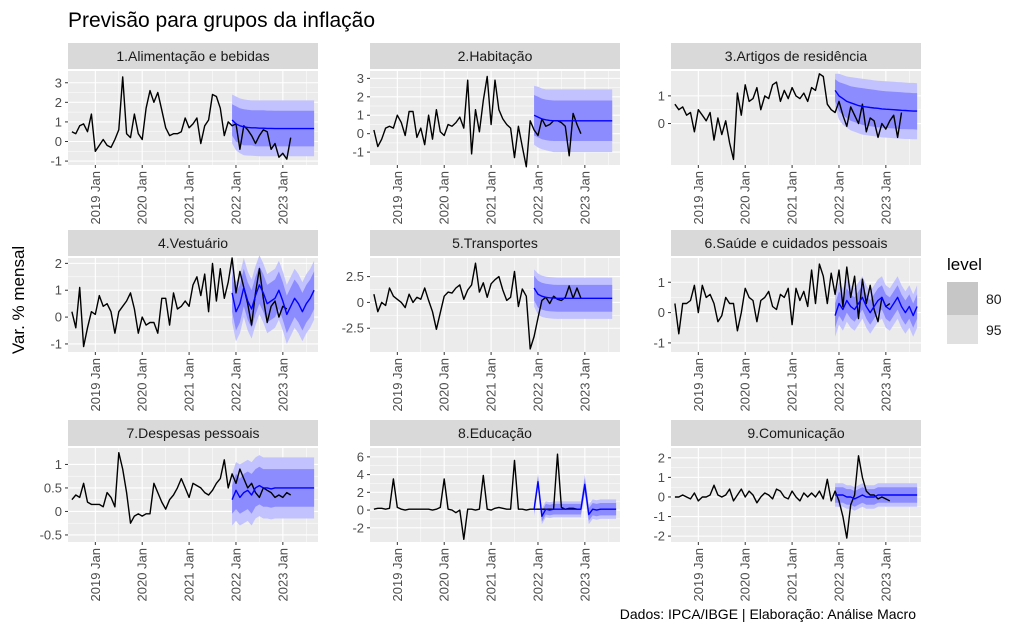 The width and height of the screenshot is (1024, 633). I want to click on facet-strip-title: 2.Habitação, so click(495, 56).